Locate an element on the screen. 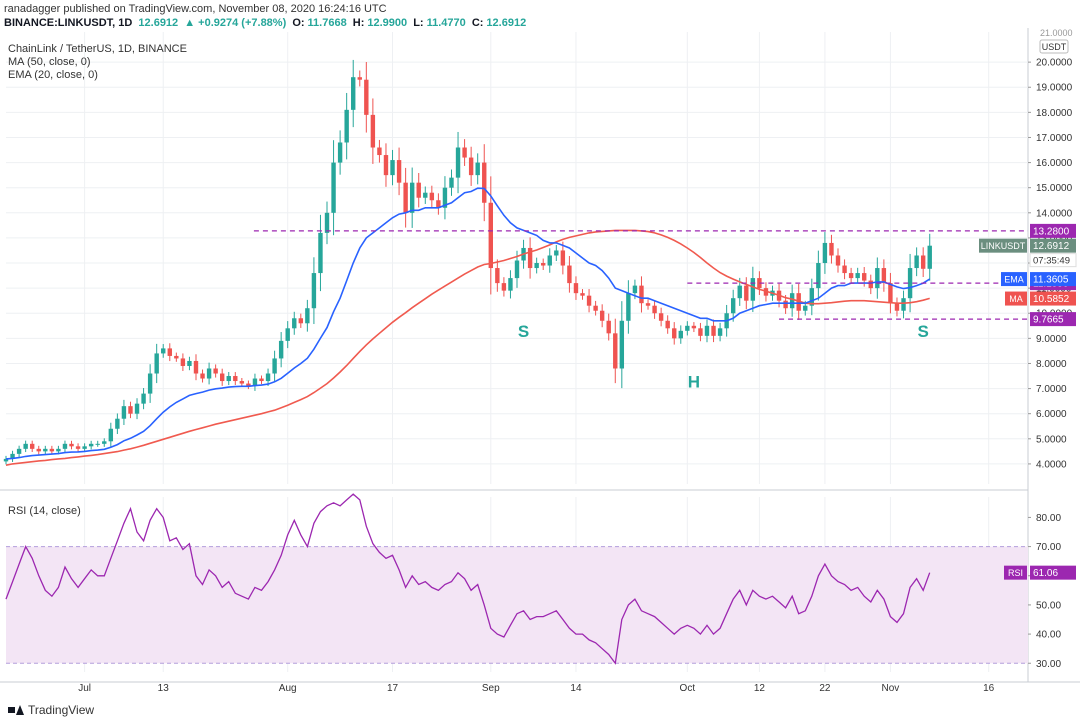 The image size is (1080, 720). chart-title: ChainLink / TetherUS, 1D, BINANCE is located at coordinates (97, 49).